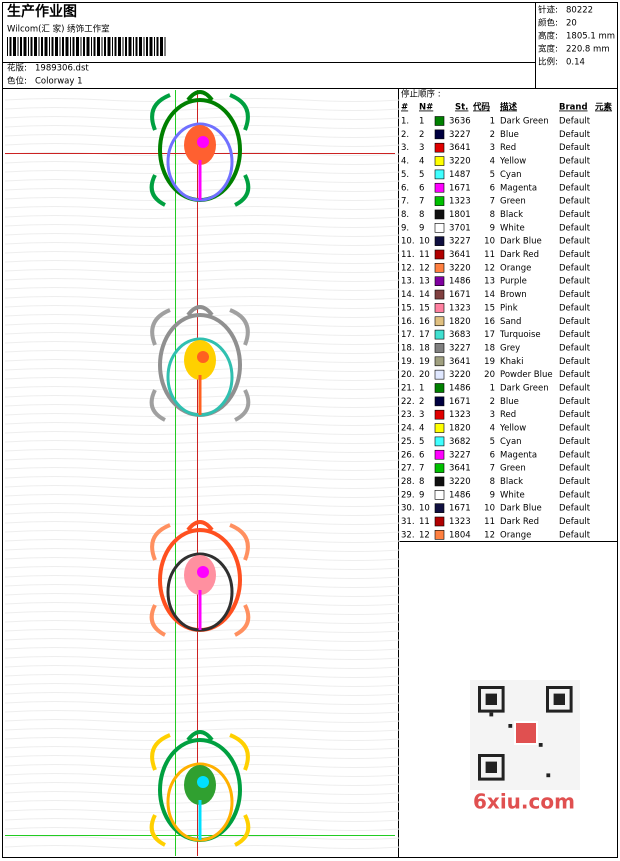 This screenshot has height=861, width=620. What do you see at coordinates (424, 282) in the screenshot?
I see `needle: 13` at bounding box center [424, 282].